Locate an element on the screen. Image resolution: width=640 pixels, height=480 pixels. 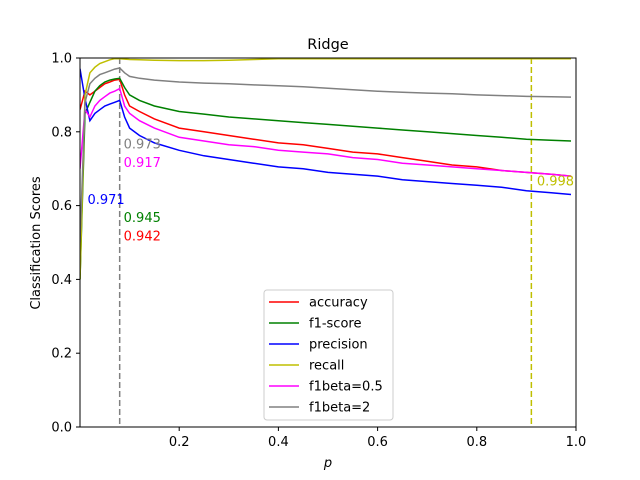
x-tick-label: 0.8 is located at coordinates (476, 442).